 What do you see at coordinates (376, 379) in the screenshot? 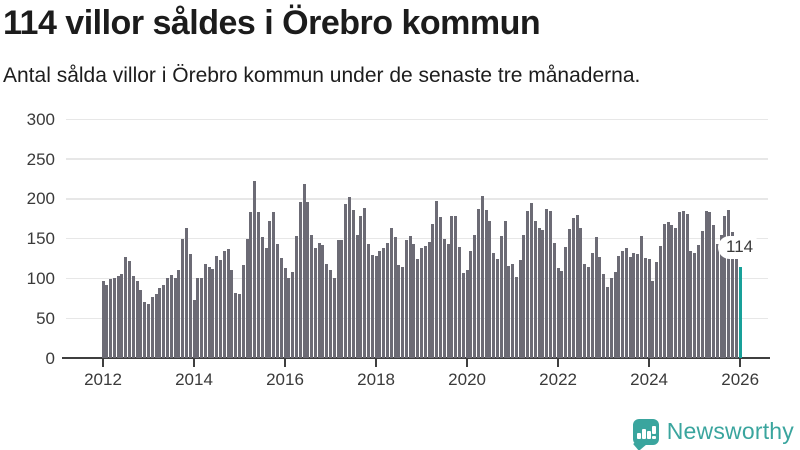
I see `x-axis-tick-label: 2018` at bounding box center [376, 379].